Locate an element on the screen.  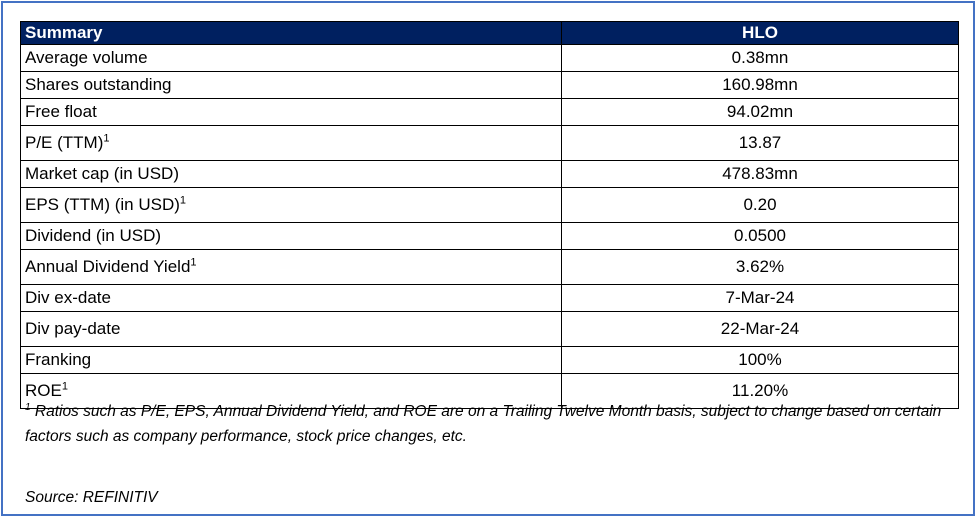
table-row: Dividend (in USD) 0.0500 is located at coordinates (489, 236).